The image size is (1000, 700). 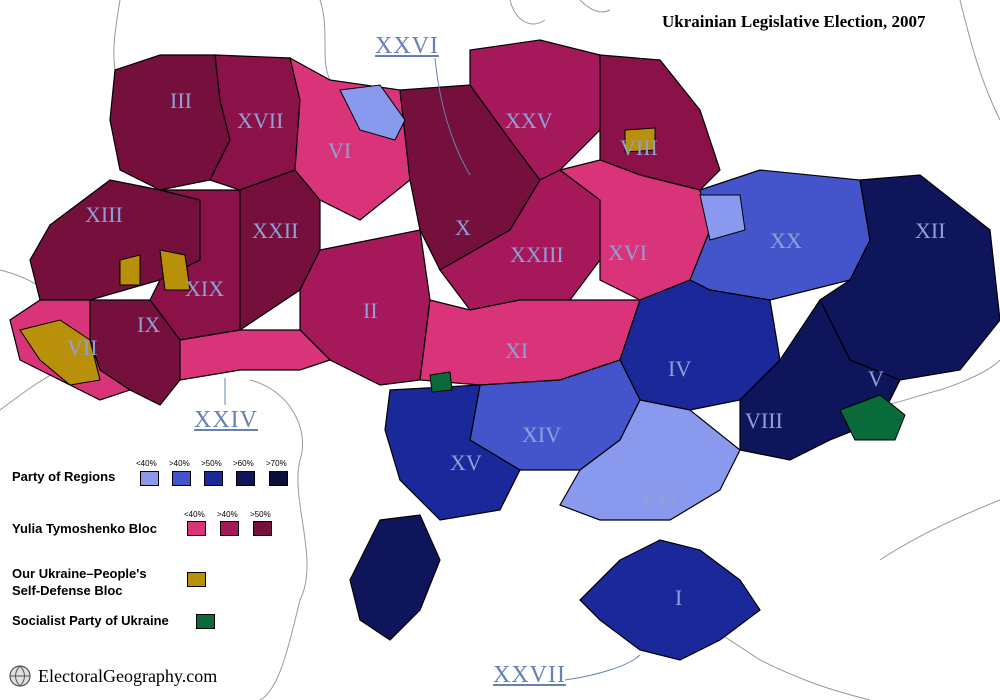 What do you see at coordinates (930, 230) in the screenshot?
I see `region-label: XII` at bounding box center [930, 230].